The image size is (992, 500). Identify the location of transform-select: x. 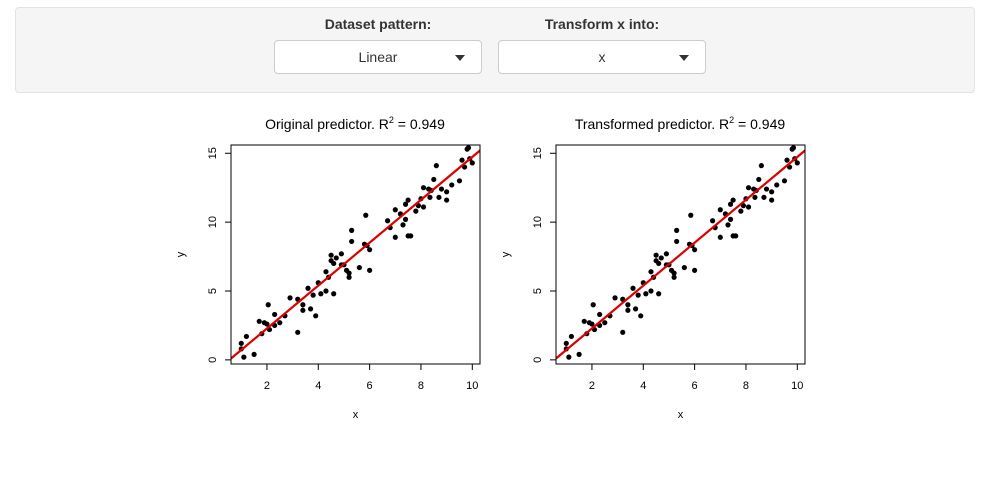
(602, 57).